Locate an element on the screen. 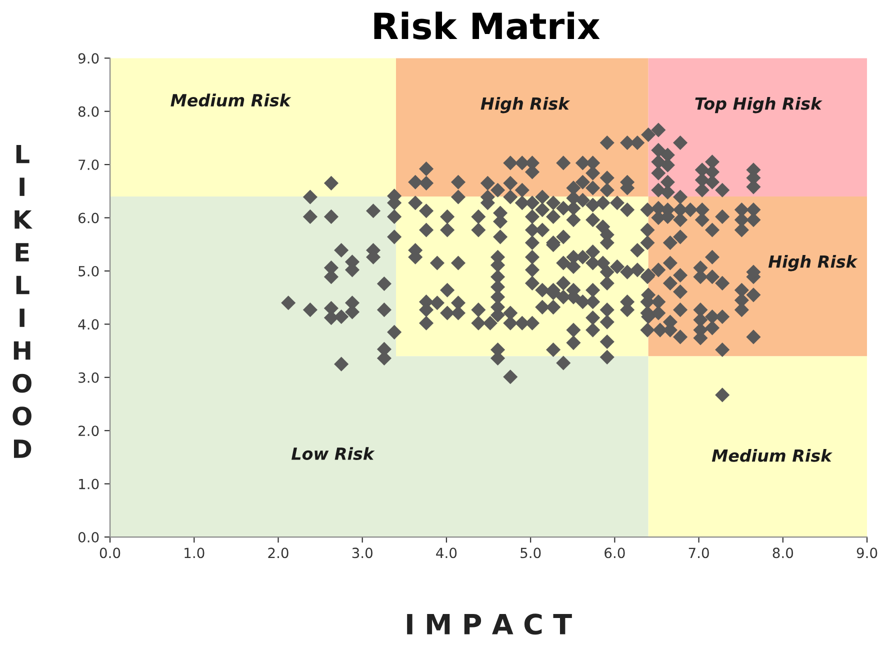 The width and height of the screenshot is (883, 646). x-tick-label: 3.0 is located at coordinates (362, 553).